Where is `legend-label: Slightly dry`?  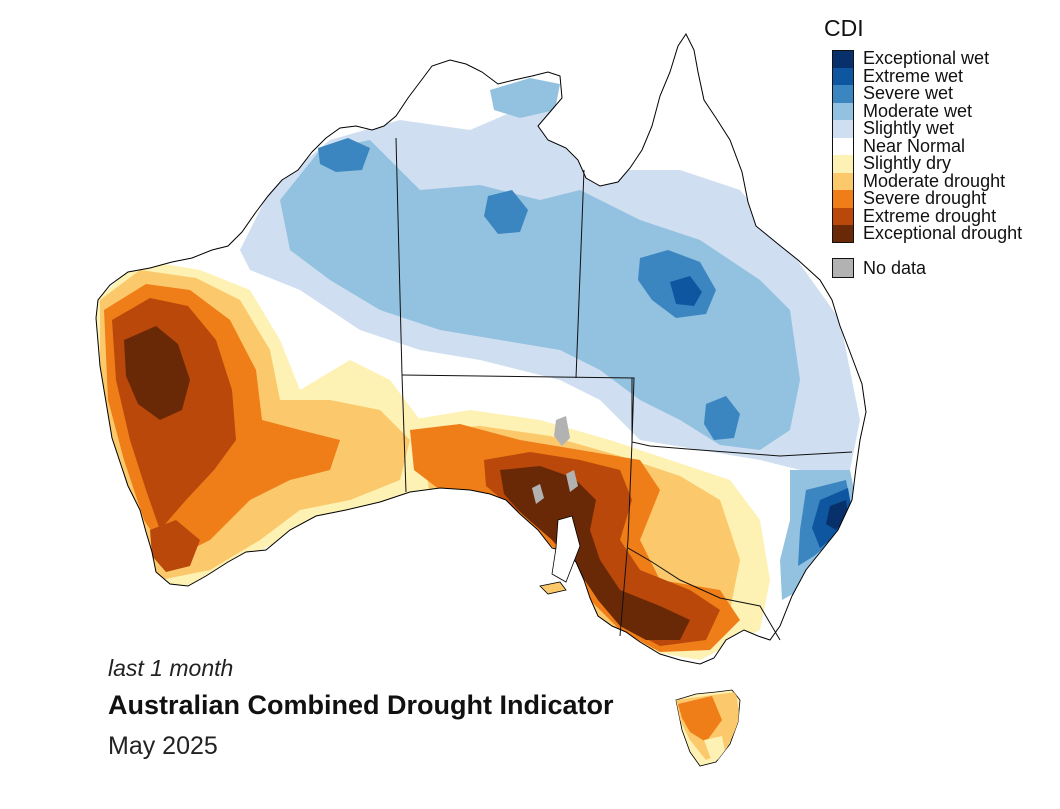
legend-label: Slightly dry is located at coordinates (907, 163).